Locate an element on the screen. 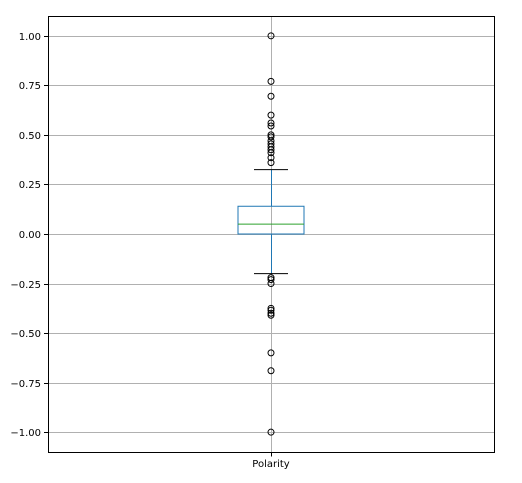  x-tick-label-polarity: Polarity is located at coordinates (271, 464).